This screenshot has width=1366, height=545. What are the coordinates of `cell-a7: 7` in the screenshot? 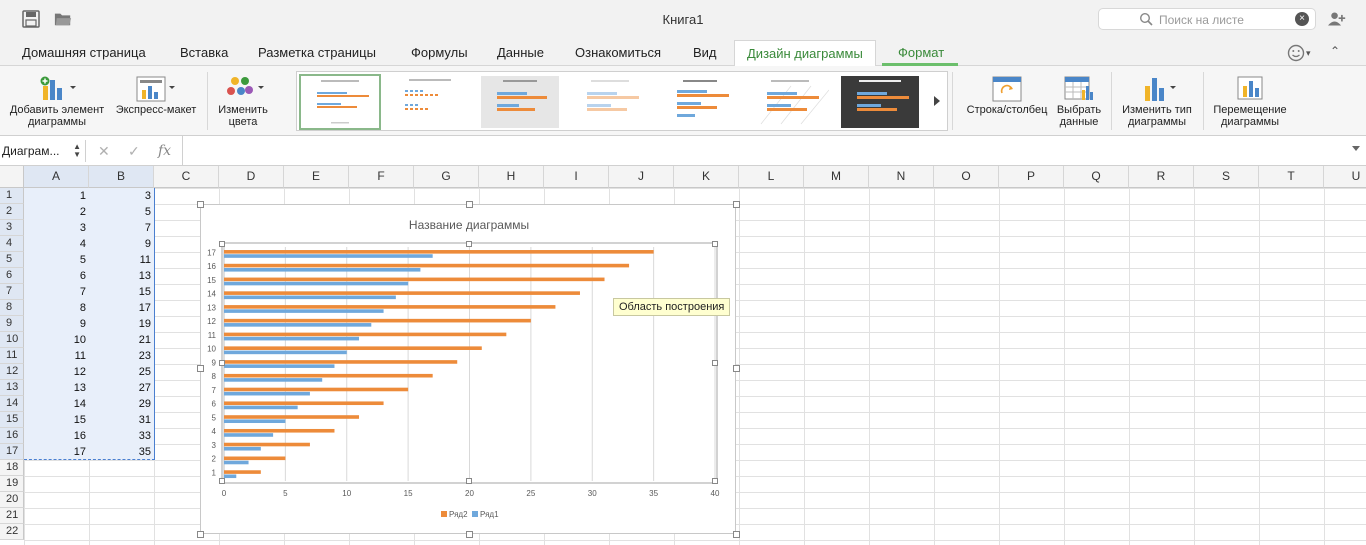 It's located at (82, 292).